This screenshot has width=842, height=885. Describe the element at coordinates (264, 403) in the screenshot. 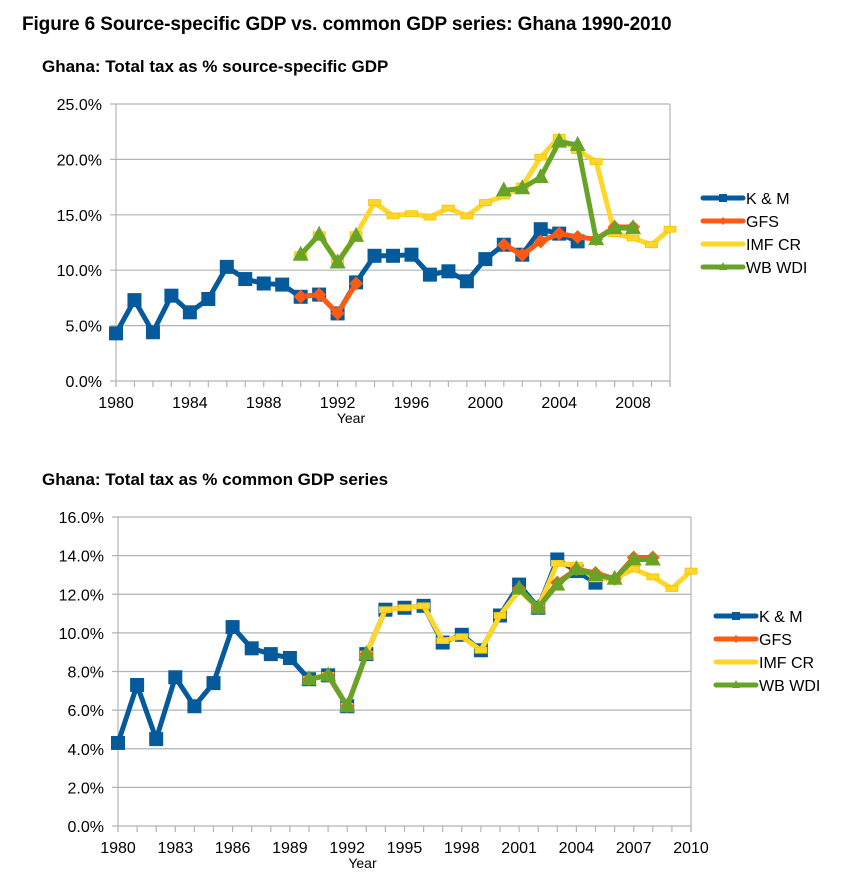

I see `x-tick-label: 1988` at that location.